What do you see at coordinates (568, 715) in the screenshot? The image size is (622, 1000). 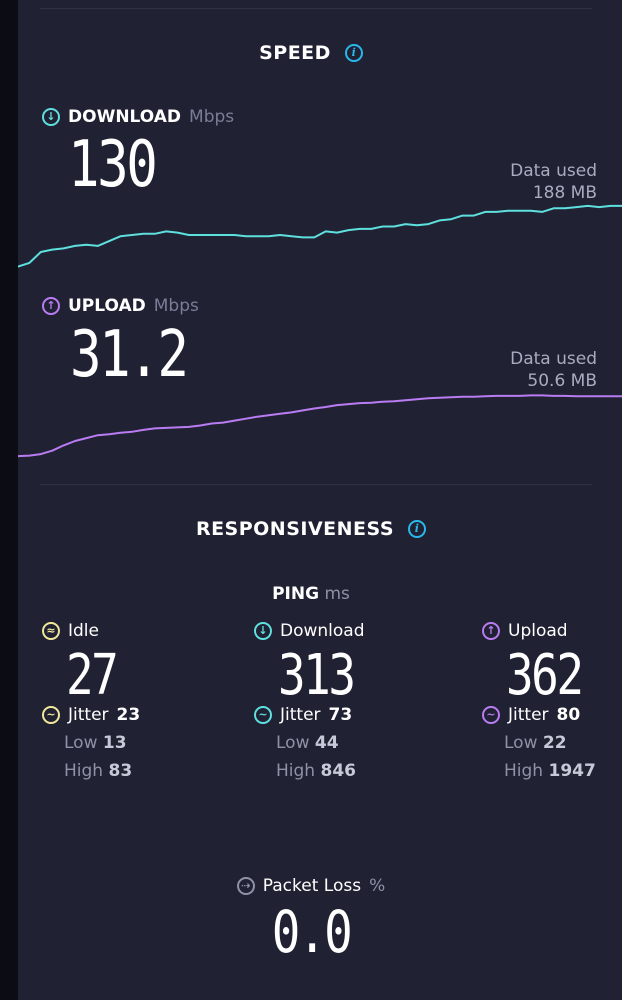 I see `ping-upload-jitter-value: 80` at bounding box center [568, 715].